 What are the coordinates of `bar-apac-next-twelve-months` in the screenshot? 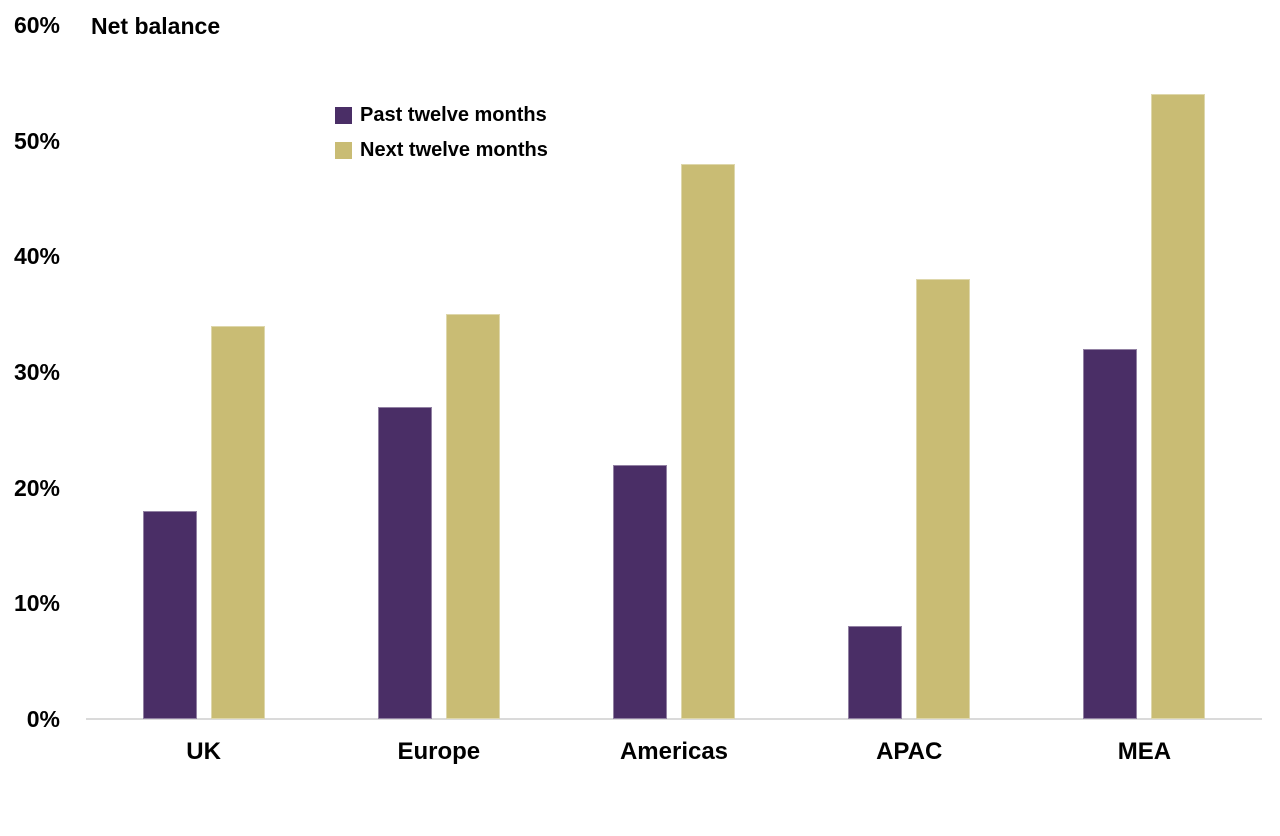 It's located at (943, 499).